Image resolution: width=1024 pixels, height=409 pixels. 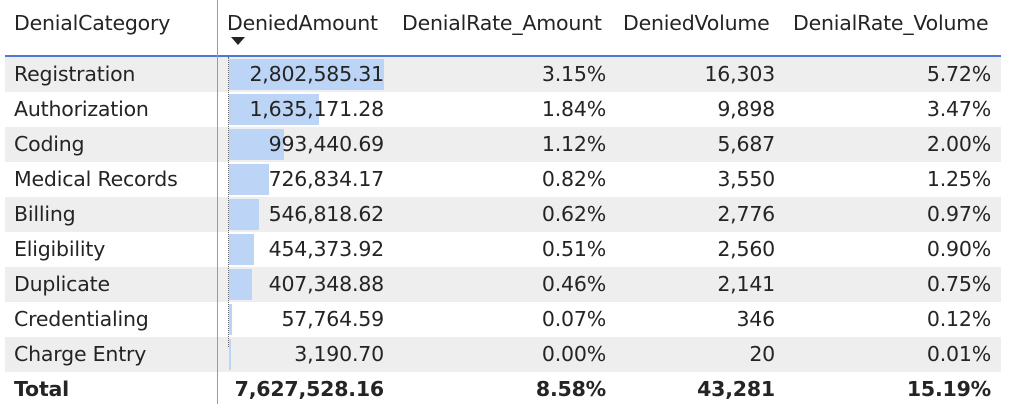 What do you see at coordinates (62, 284) in the screenshot?
I see `category-cell: Duplicate` at bounding box center [62, 284].